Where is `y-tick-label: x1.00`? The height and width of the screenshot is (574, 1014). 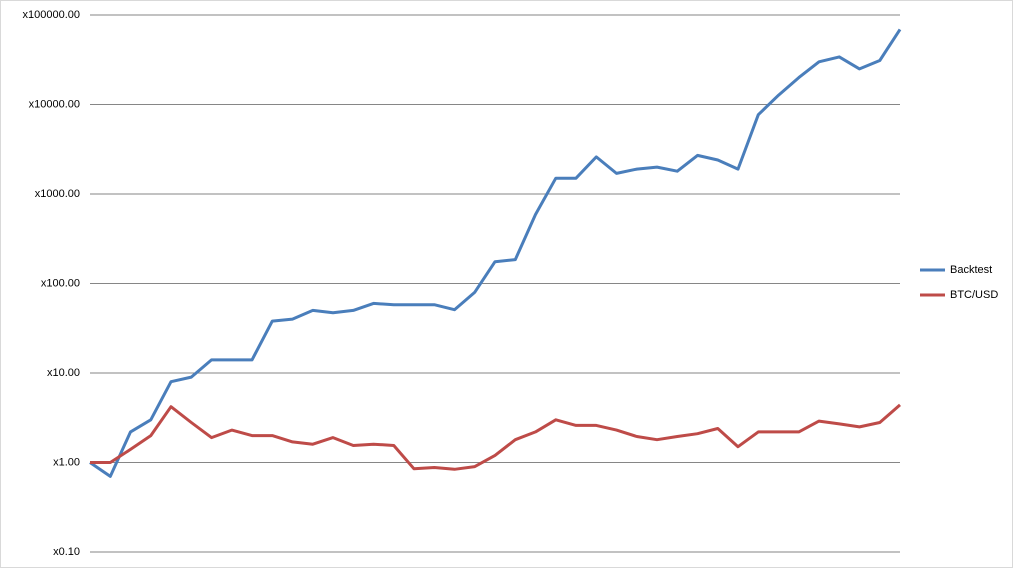 y-tick-label: x1.00 is located at coordinates (66, 462).